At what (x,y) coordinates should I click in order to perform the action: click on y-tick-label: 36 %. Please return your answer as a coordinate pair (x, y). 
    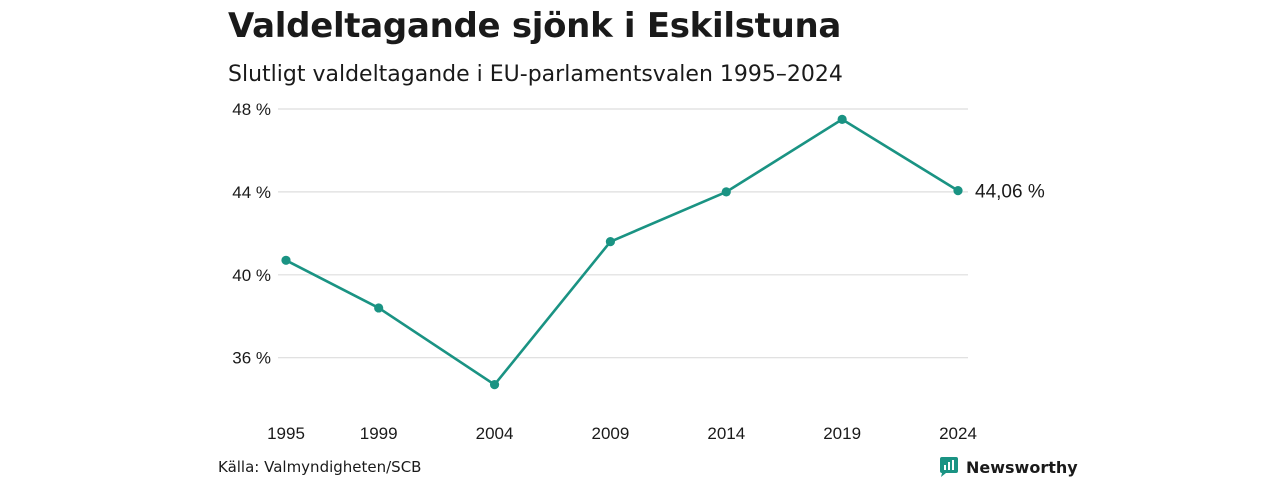
    Looking at the image, I should click on (251, 358).